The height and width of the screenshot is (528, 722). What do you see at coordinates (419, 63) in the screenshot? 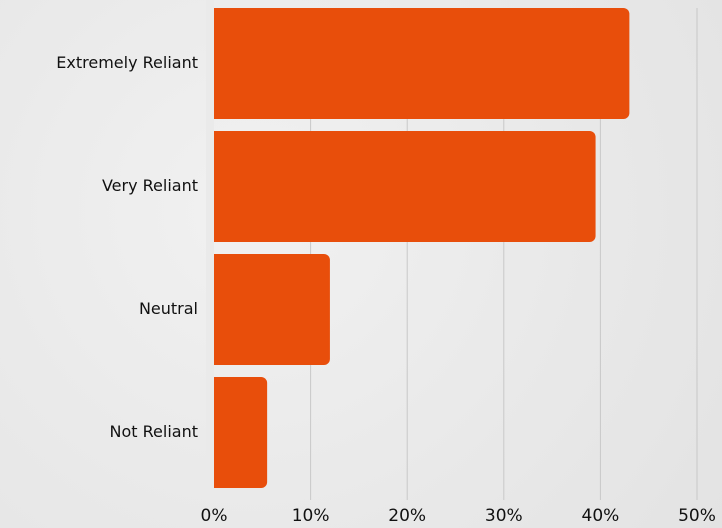
I see `bar-extremely-reliant` at bounding box center [419, 63].